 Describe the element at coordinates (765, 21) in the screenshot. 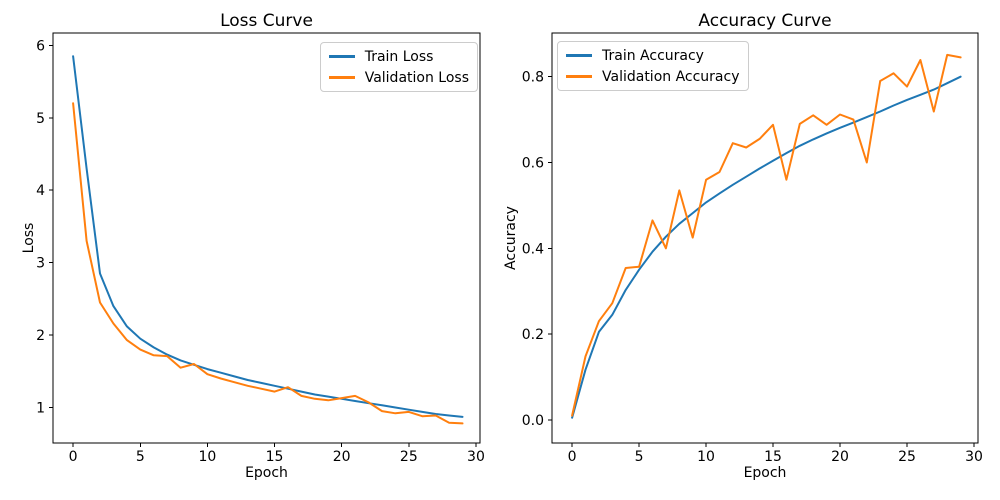

I see `accuracy-chart-title: Accuracy Curve` at that location.